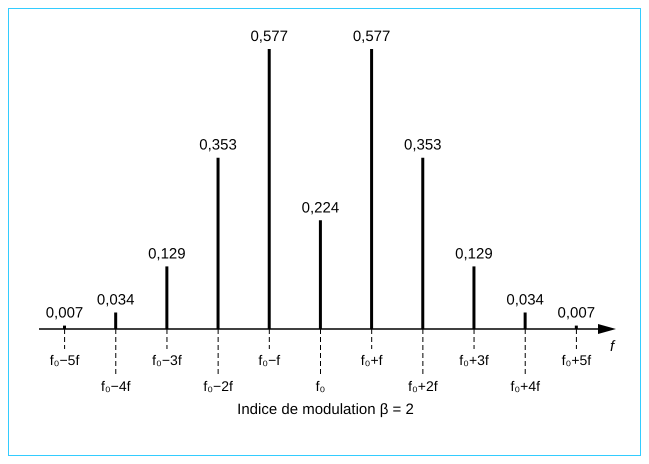 The height and width of the screenshot is (464, 649). What do you see at coordinates (269, 360) in the screenshot?
I see `x-tick-label: f₀−f` at bounding box center [269, 360].